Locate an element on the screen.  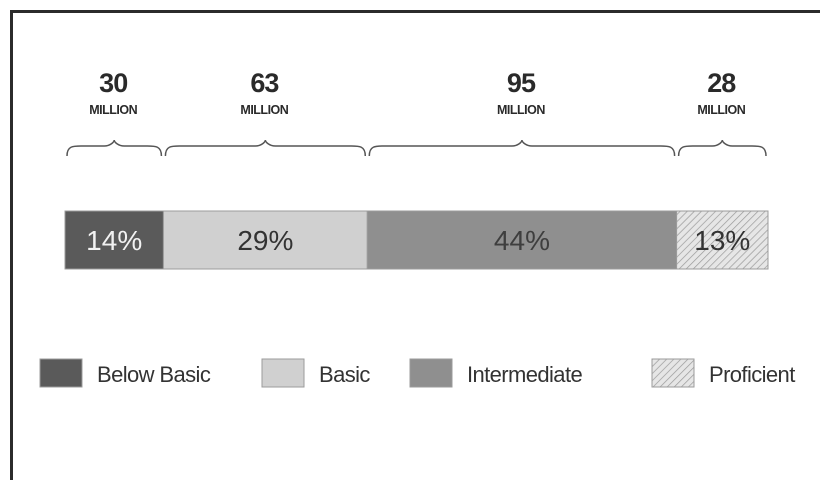
legend: Below Basic Basic Intermediate Proficient is located at coordinates (417, 373).